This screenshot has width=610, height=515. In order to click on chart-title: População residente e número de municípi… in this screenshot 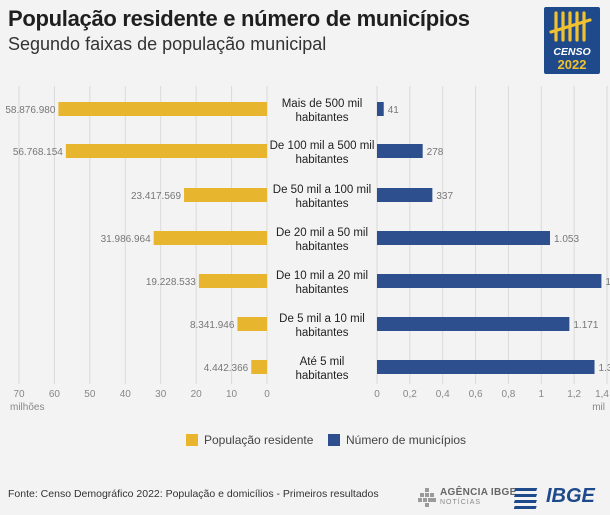, I will do `click(239, 18)`.